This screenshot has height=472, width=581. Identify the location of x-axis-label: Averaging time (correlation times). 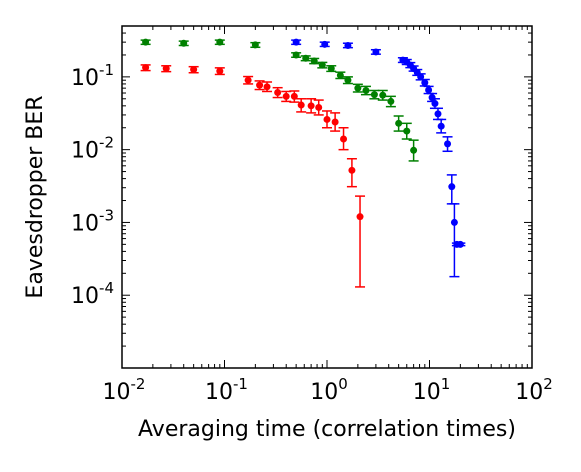
(327, 429).